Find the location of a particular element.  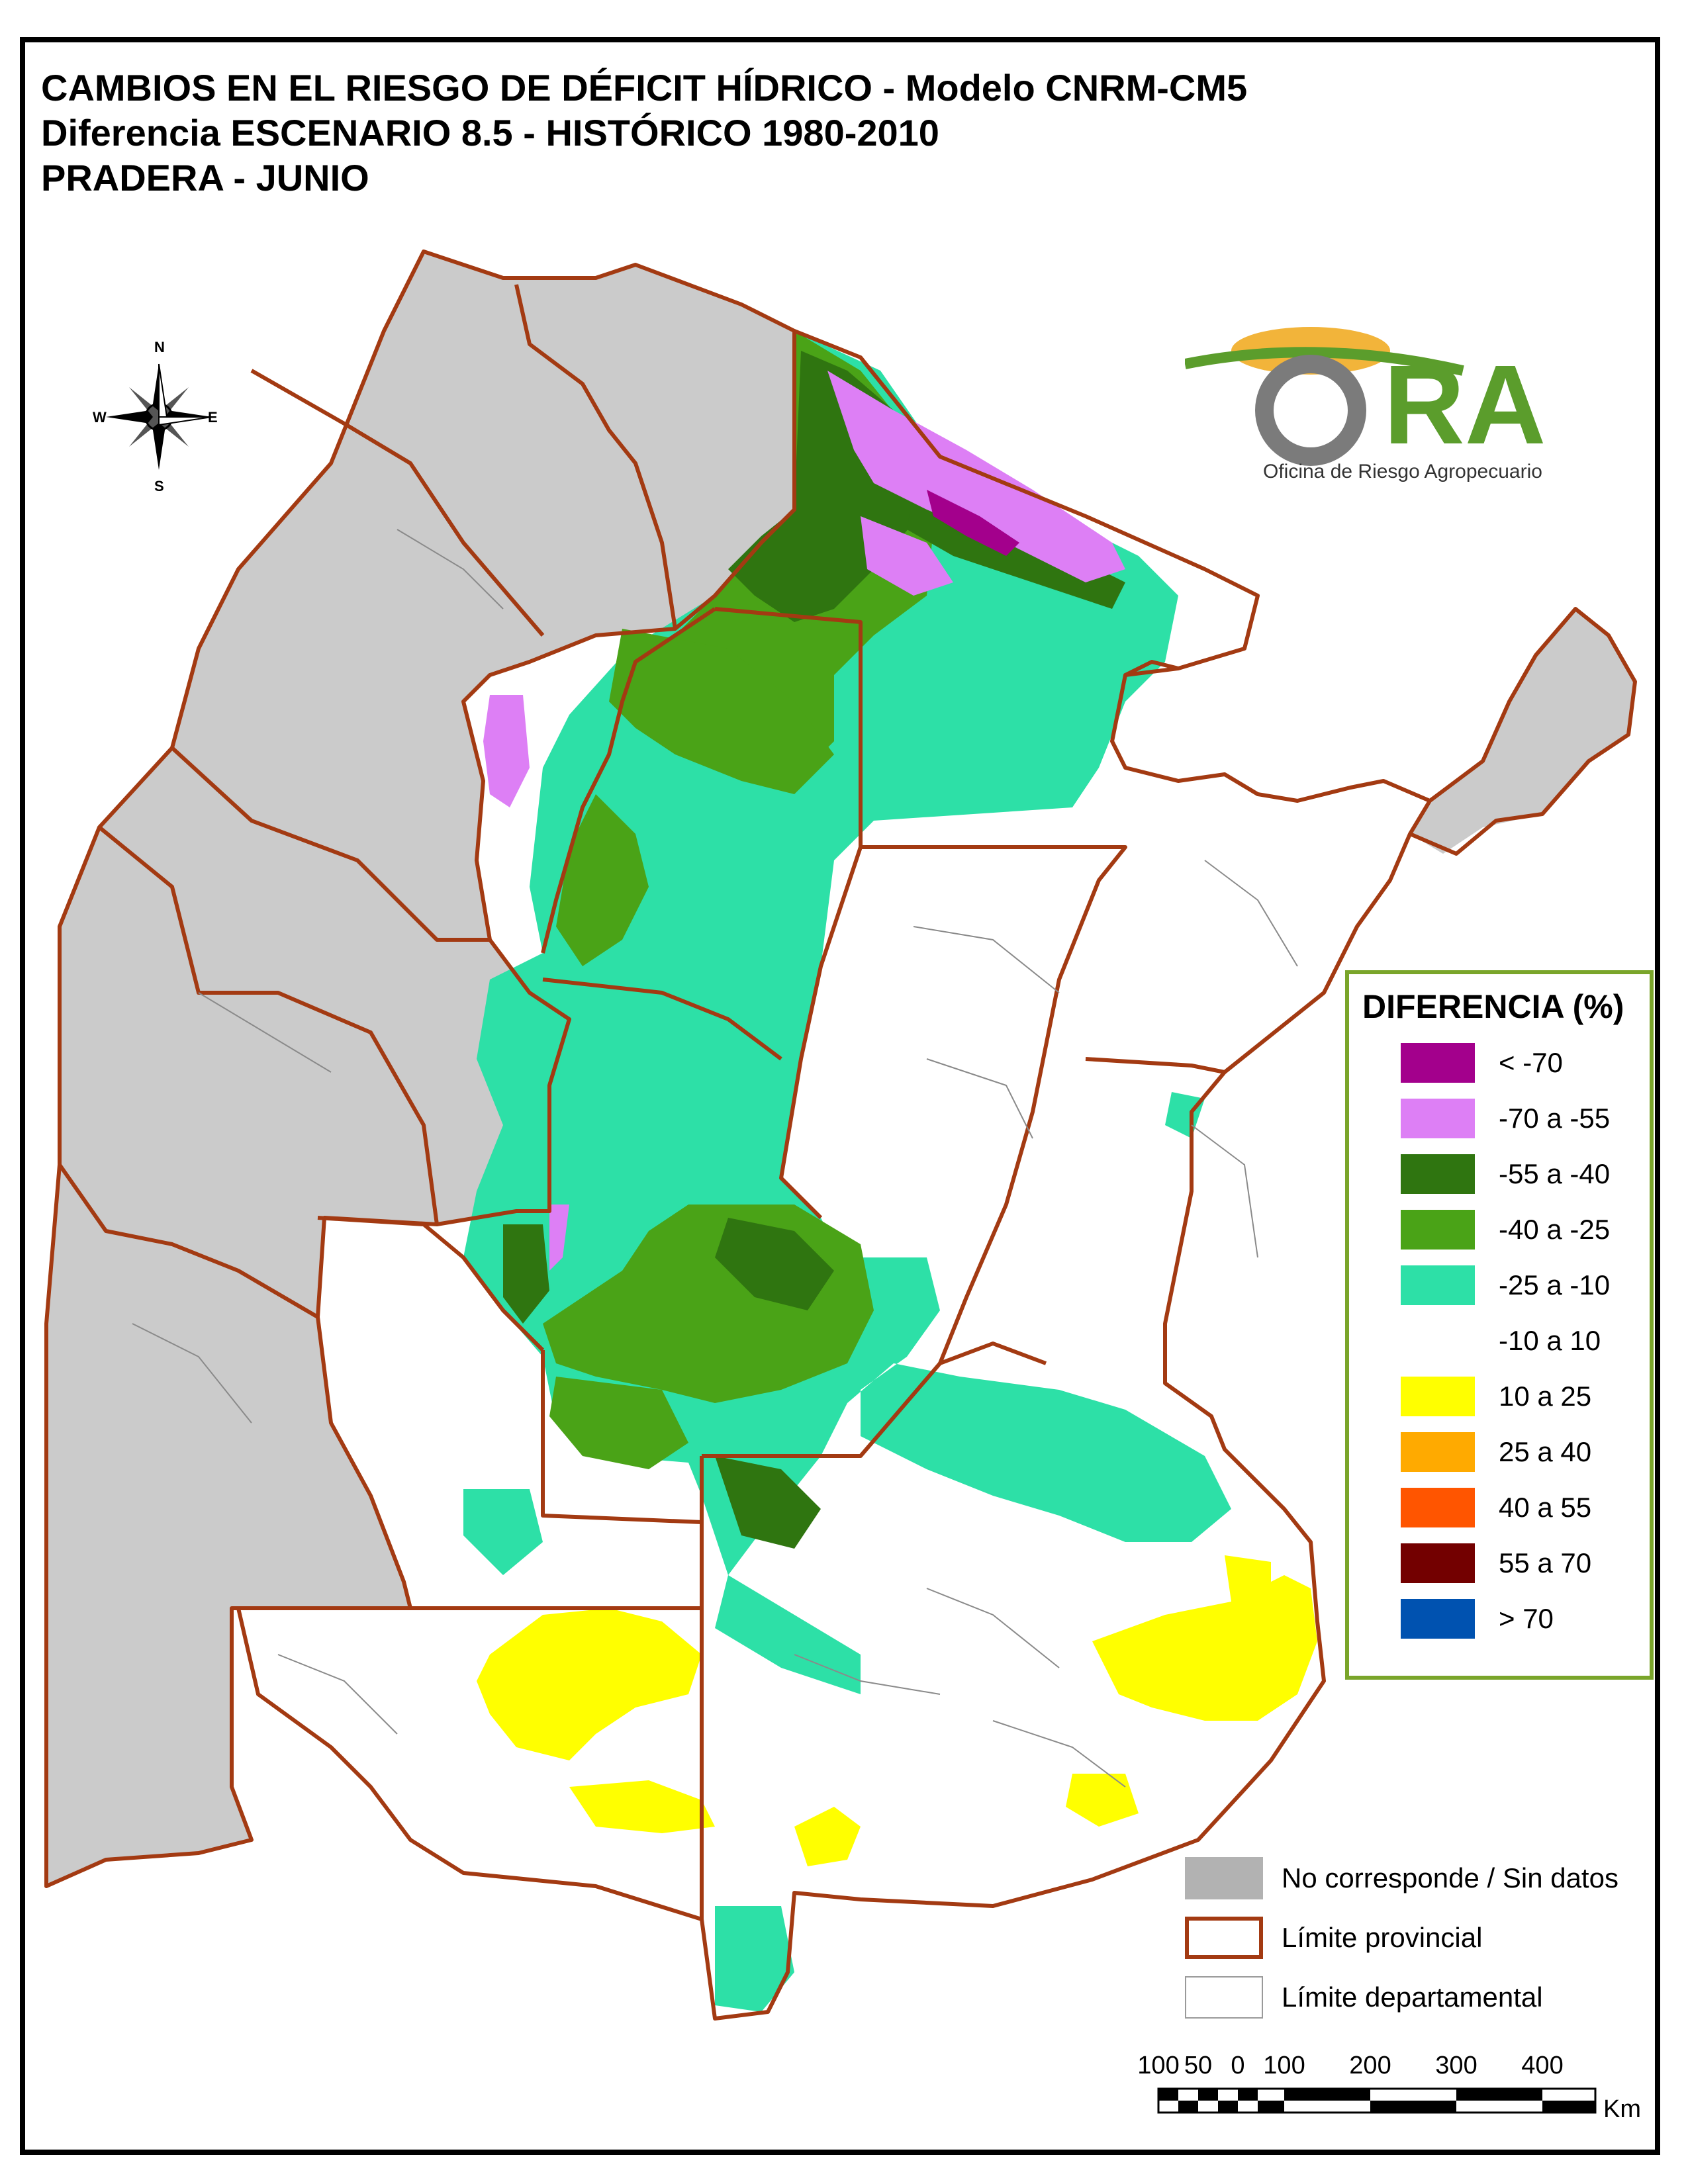

legend-label: -70 a -55 is located at coordinates (1555, 1118).